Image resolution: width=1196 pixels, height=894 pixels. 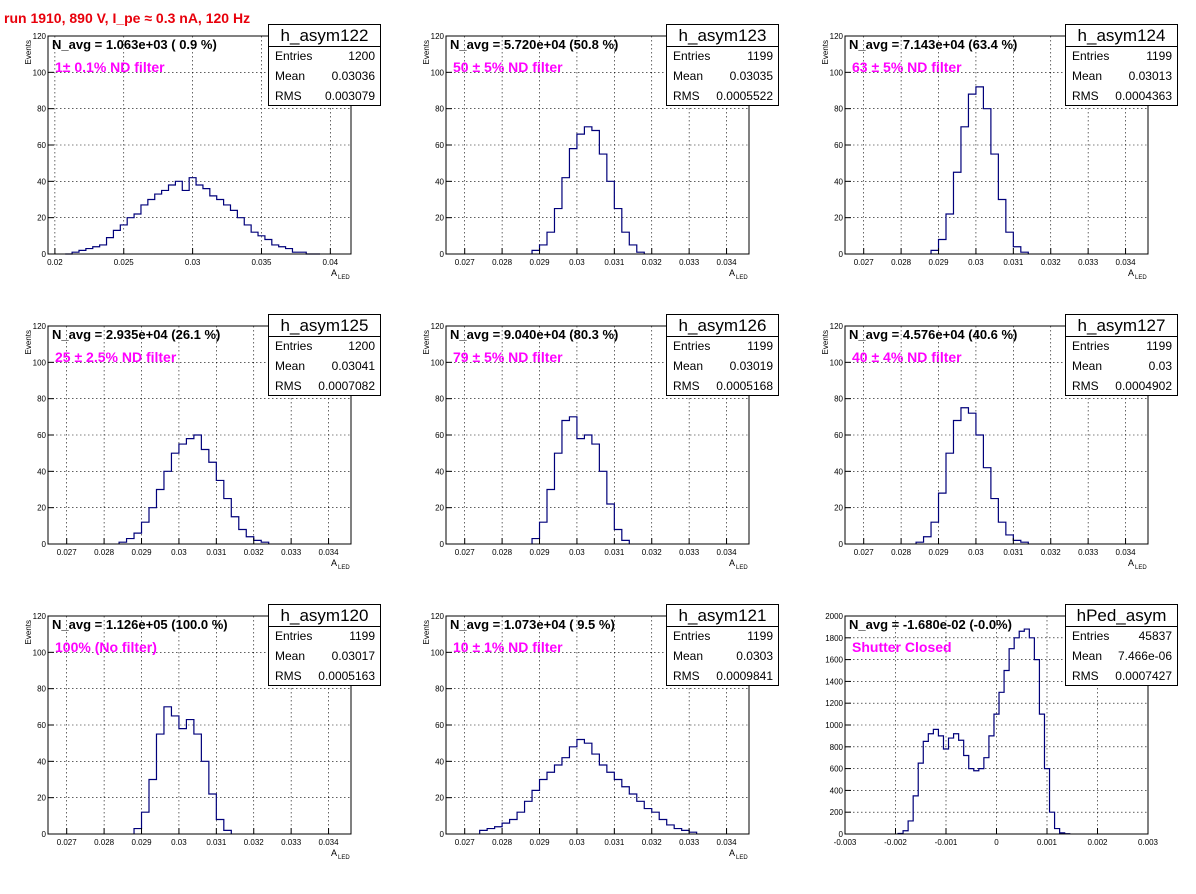 What do you see at coordinates (837, 812) in the screenshot?
I see `y-tick-label: 200` at bounding box center [837, 812].